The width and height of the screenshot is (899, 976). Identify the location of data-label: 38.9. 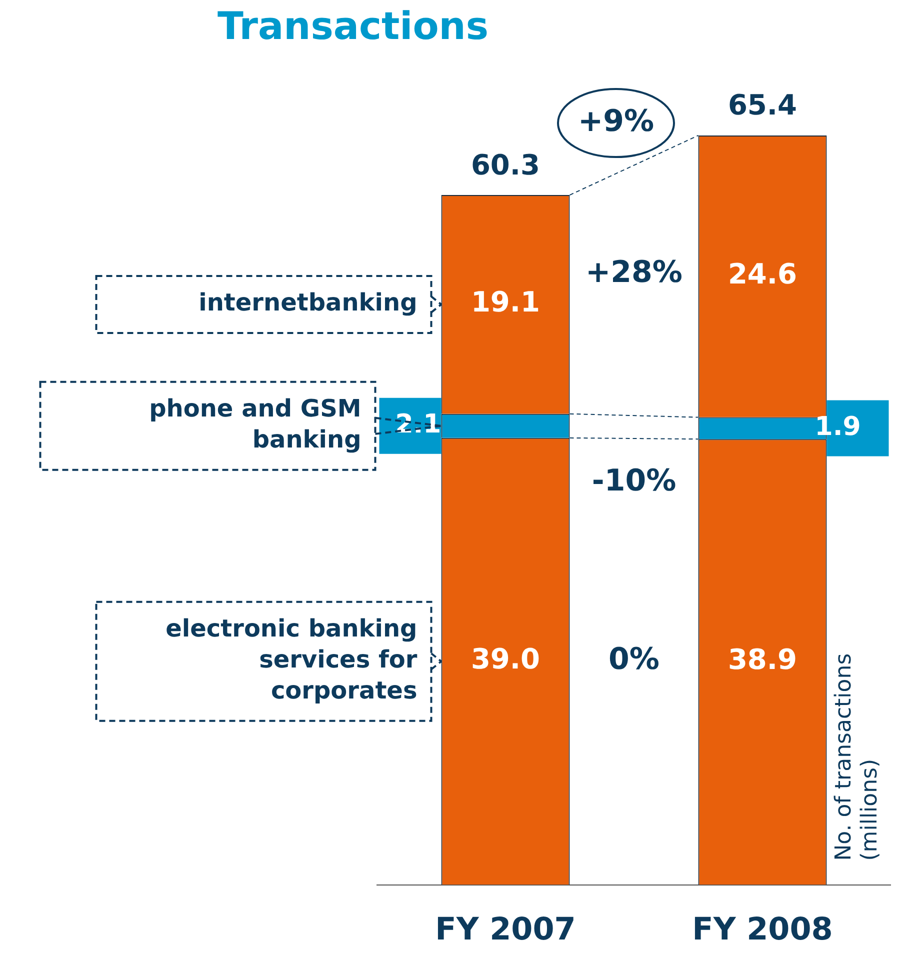
(763, 659).